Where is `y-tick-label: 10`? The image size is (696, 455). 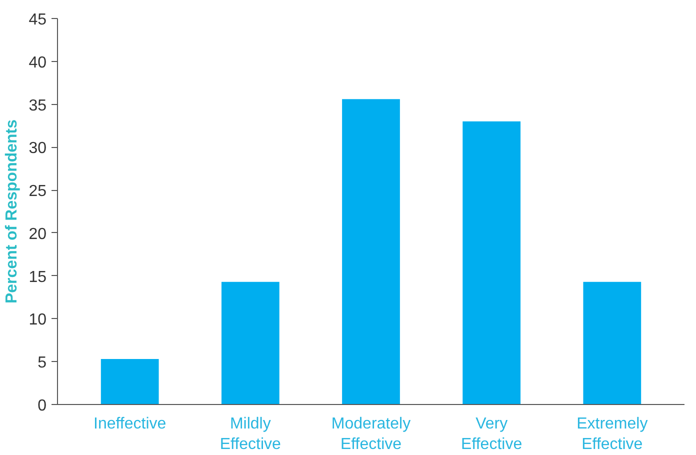
y-tick-label: 10 is located at coordinates (37, 320).